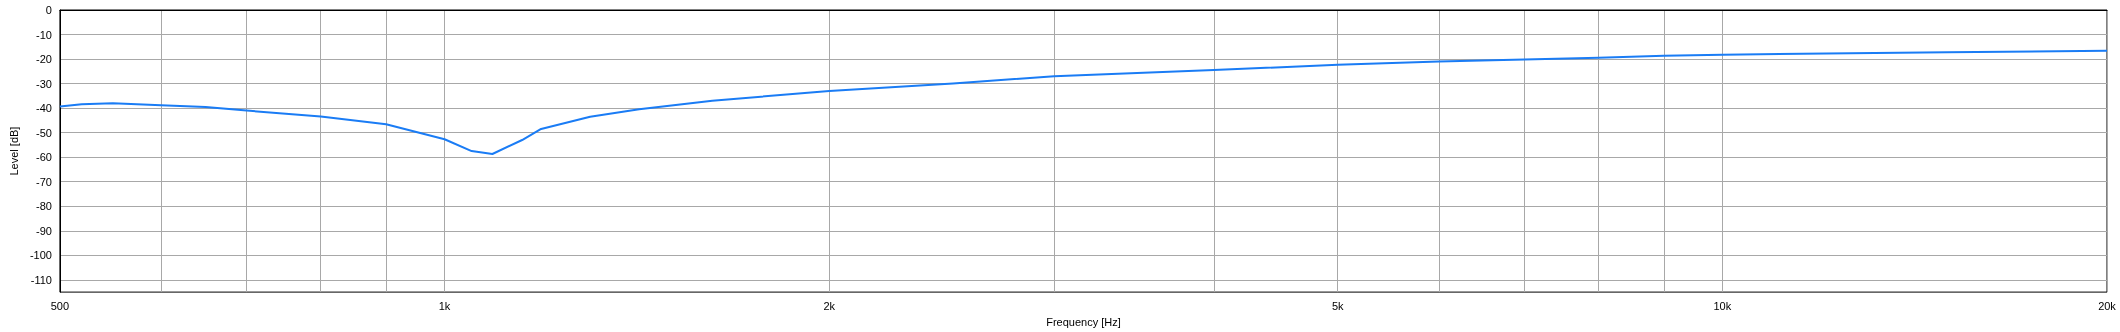  What do you see at coordinates (41, 279) in the screenshot?
I see `y-tick-label: -110` at bounding box center [41, 279].